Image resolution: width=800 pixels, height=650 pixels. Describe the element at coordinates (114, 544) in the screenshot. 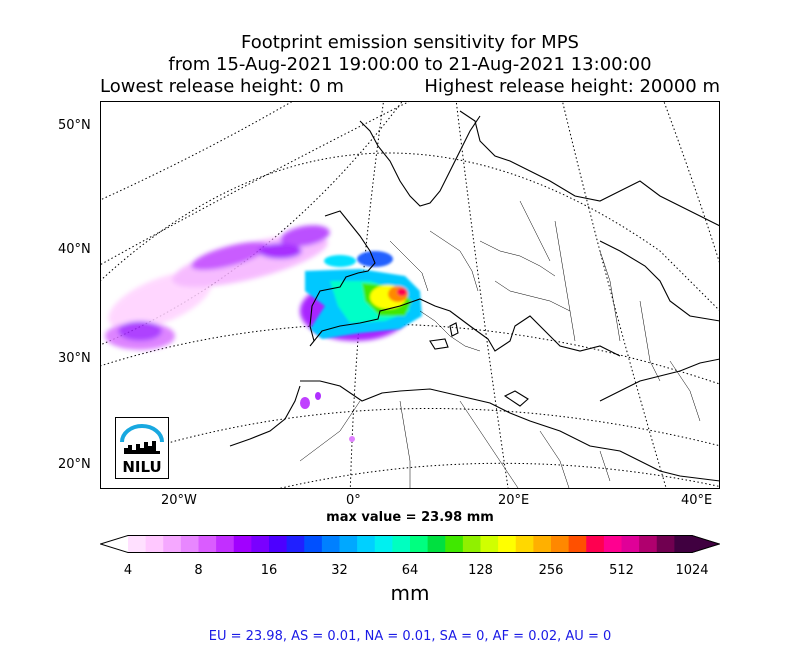

I see `colorbar-min-extension` at that location.